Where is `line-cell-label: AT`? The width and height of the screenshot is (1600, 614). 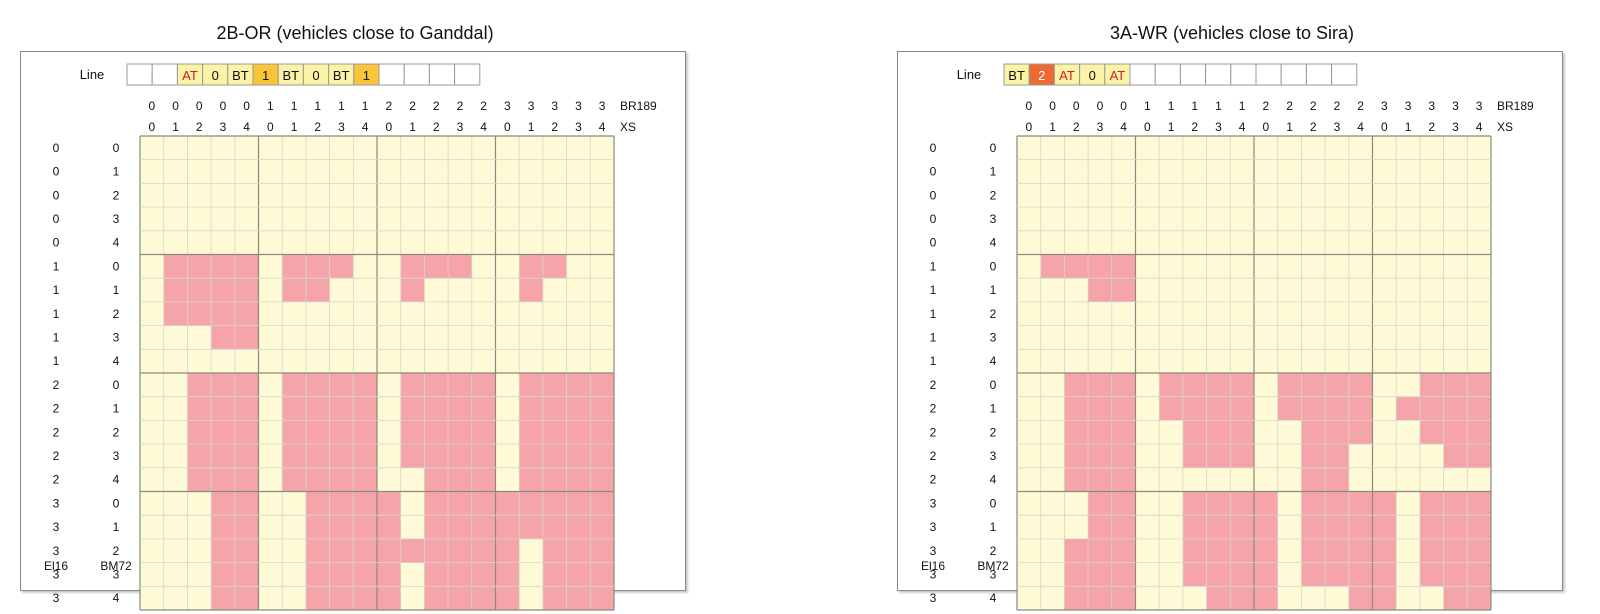
line-cell-label: AT is located at coordinates (190, 75).